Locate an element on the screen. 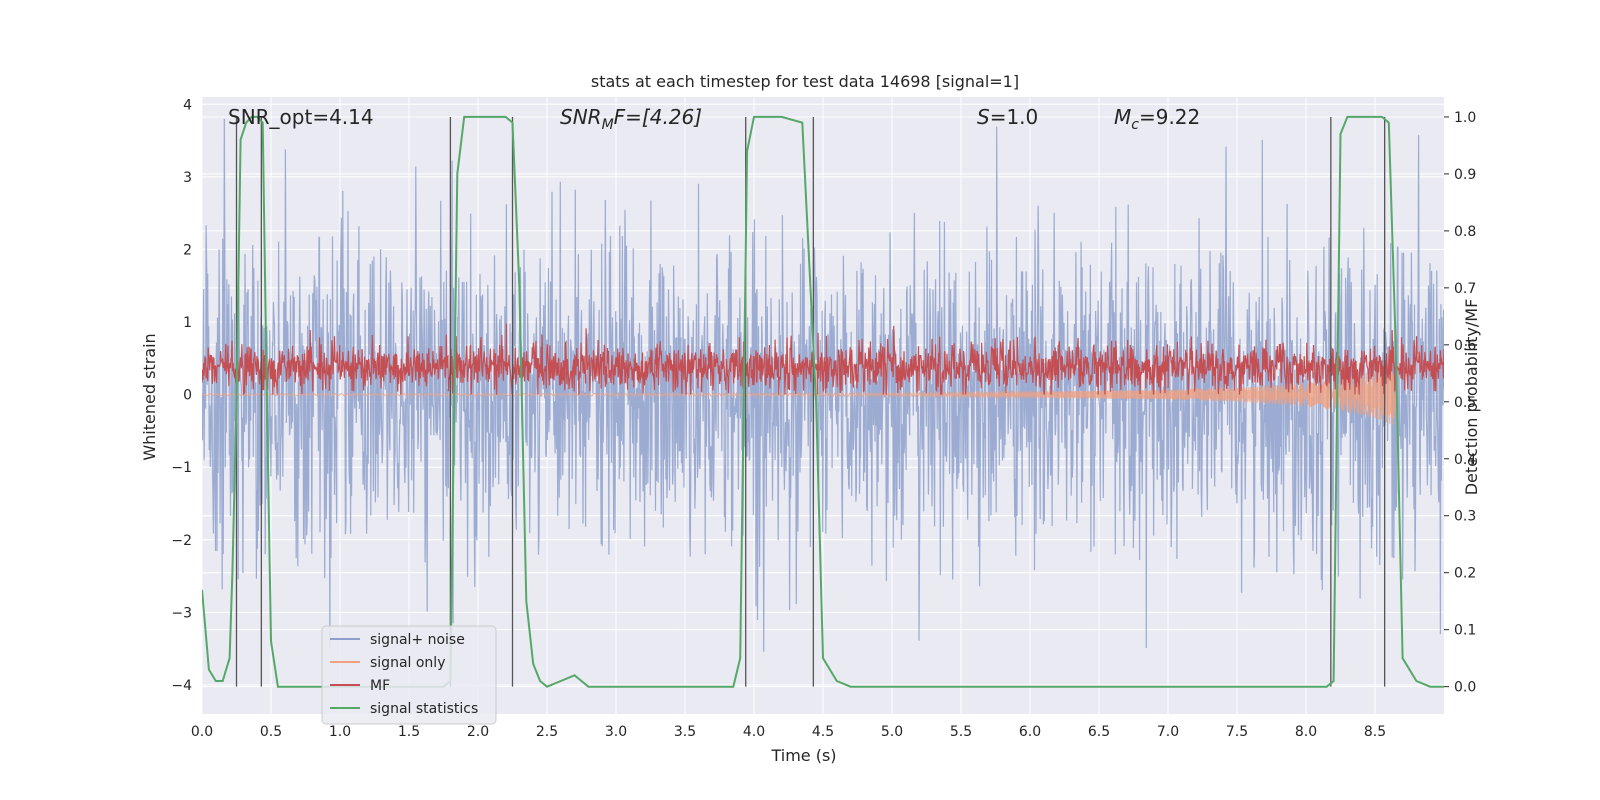 This screenshot has height=800, width=1600. x-tick-label: 3.5 is located at coordinates (685, 732).